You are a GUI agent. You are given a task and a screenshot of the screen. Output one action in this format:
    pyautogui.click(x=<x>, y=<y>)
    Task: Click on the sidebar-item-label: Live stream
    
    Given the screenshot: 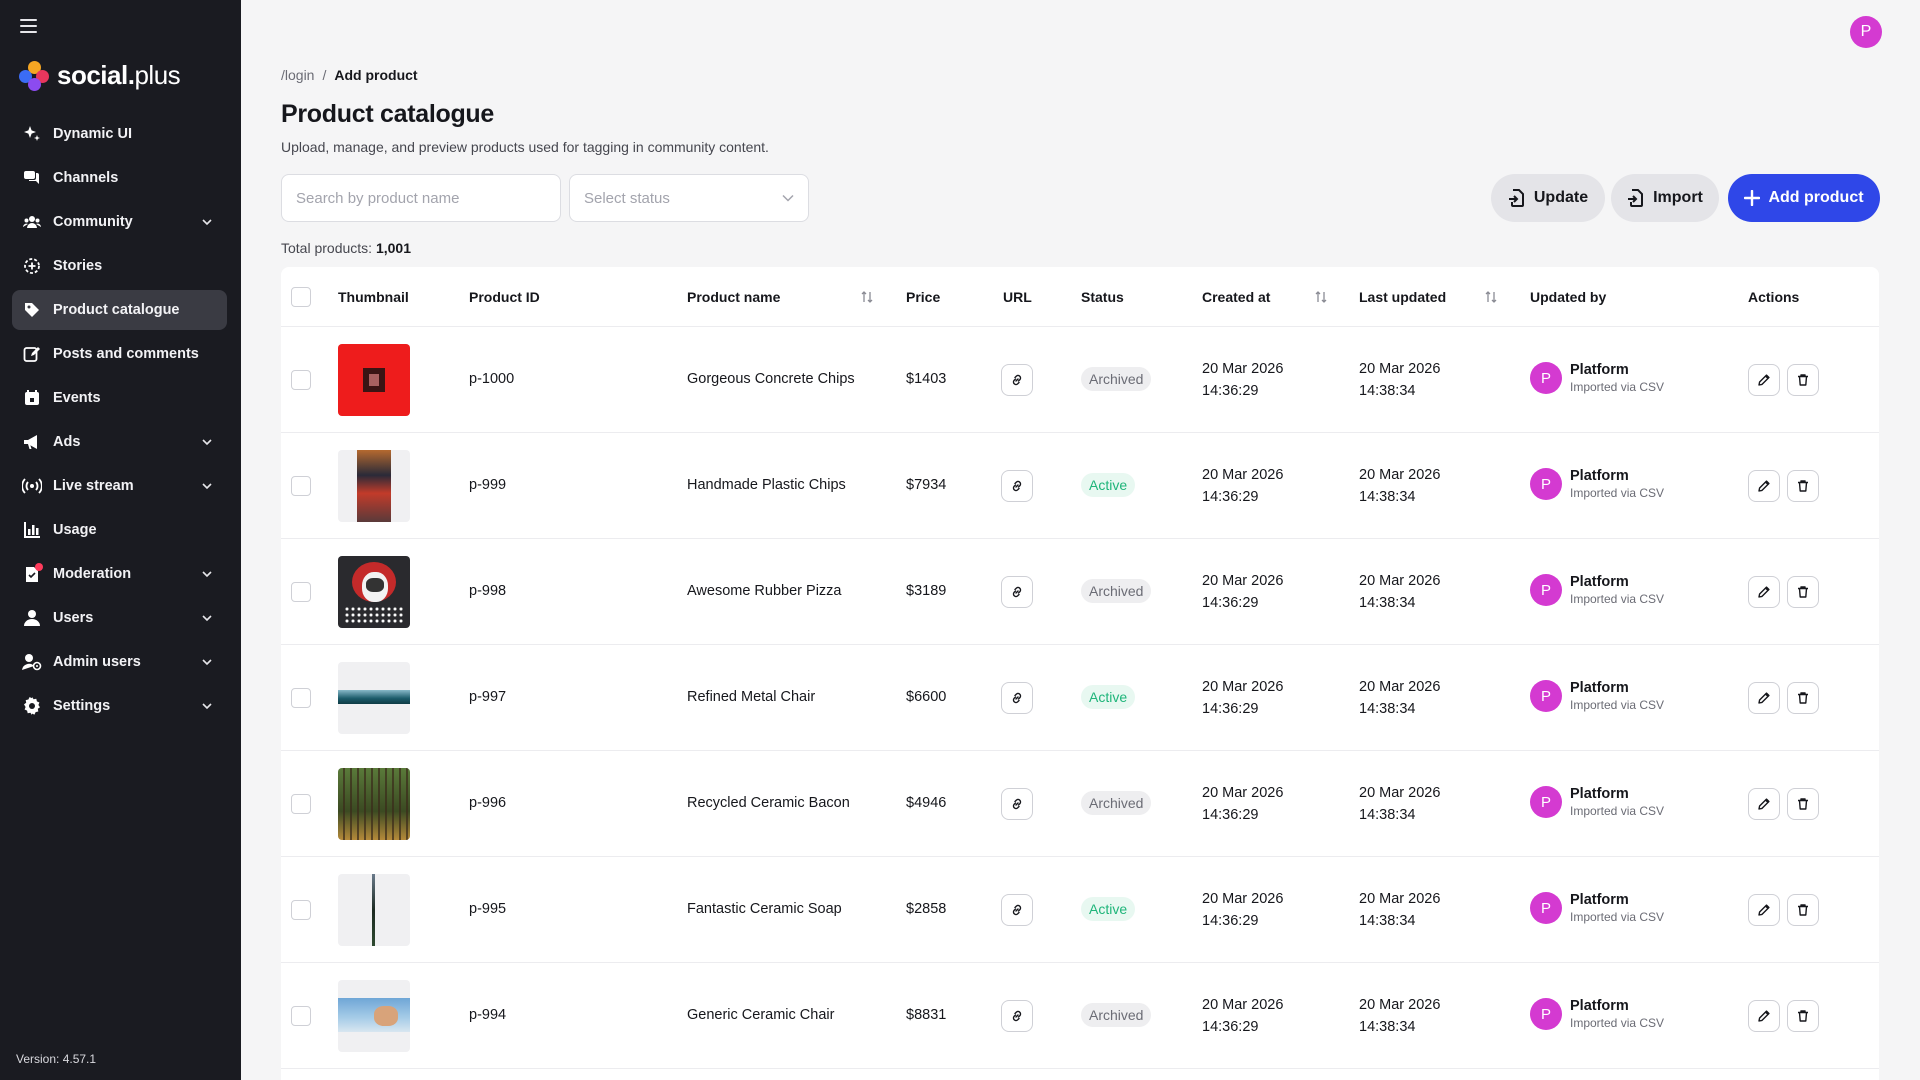 What is the action you would take?
    pyautogui.click(x=93, y=486)
    